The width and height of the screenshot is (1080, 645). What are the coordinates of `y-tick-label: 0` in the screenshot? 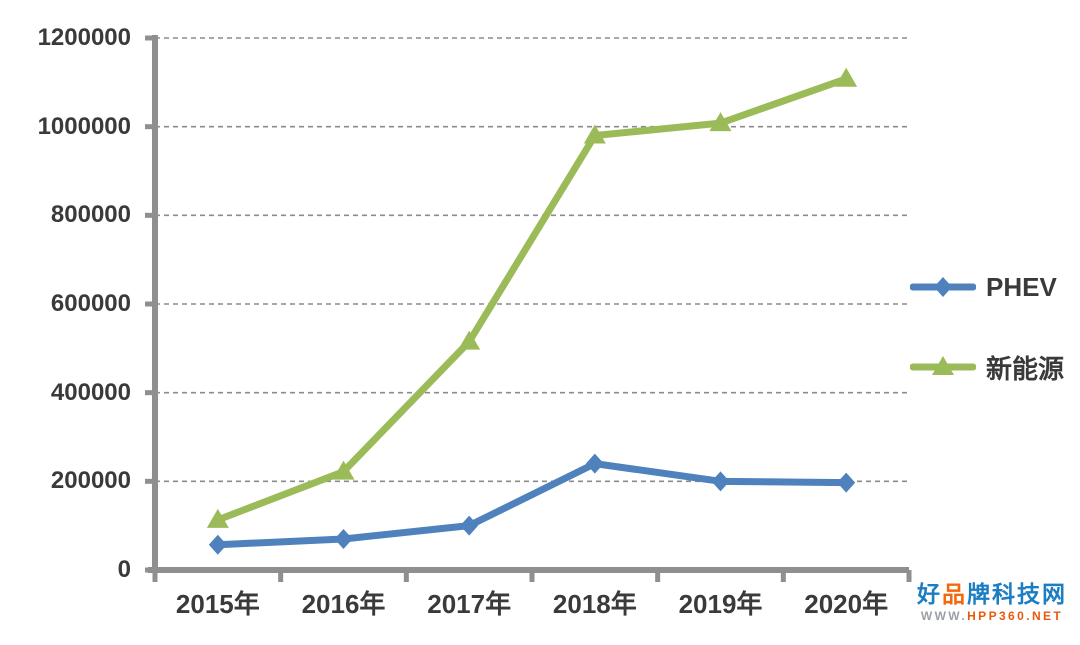 It's located at (124, 569).